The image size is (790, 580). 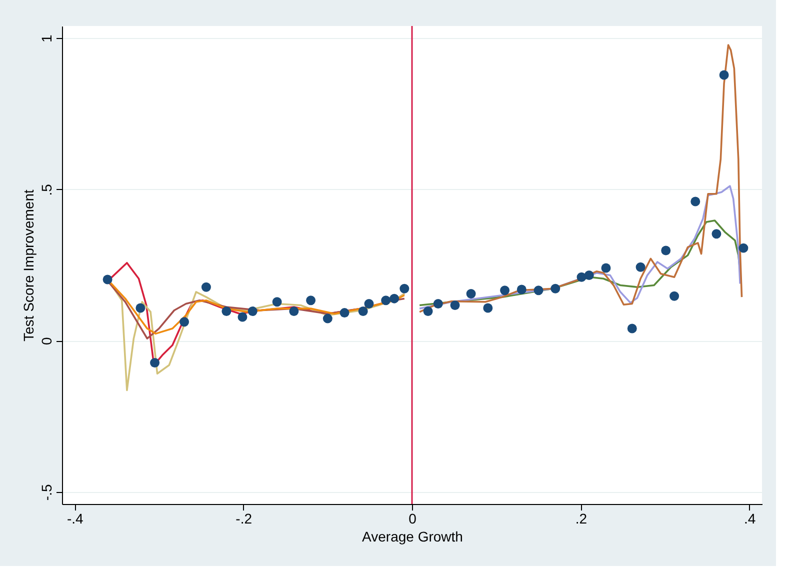 What do you see at coordinates (46, 38) in the screenshot?
I see `y-tick-label: 1` at bounding box center [46, 38].